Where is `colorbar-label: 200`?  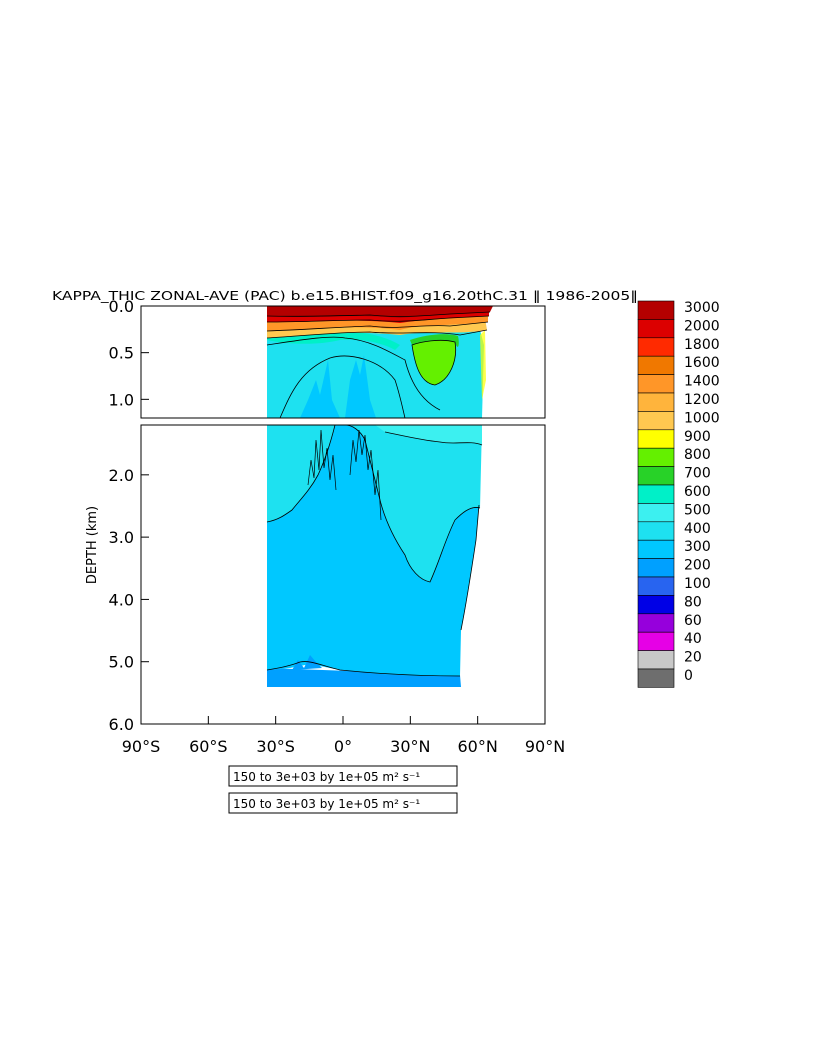 colorbar-label: 200 is located at coordinates (697, 566).